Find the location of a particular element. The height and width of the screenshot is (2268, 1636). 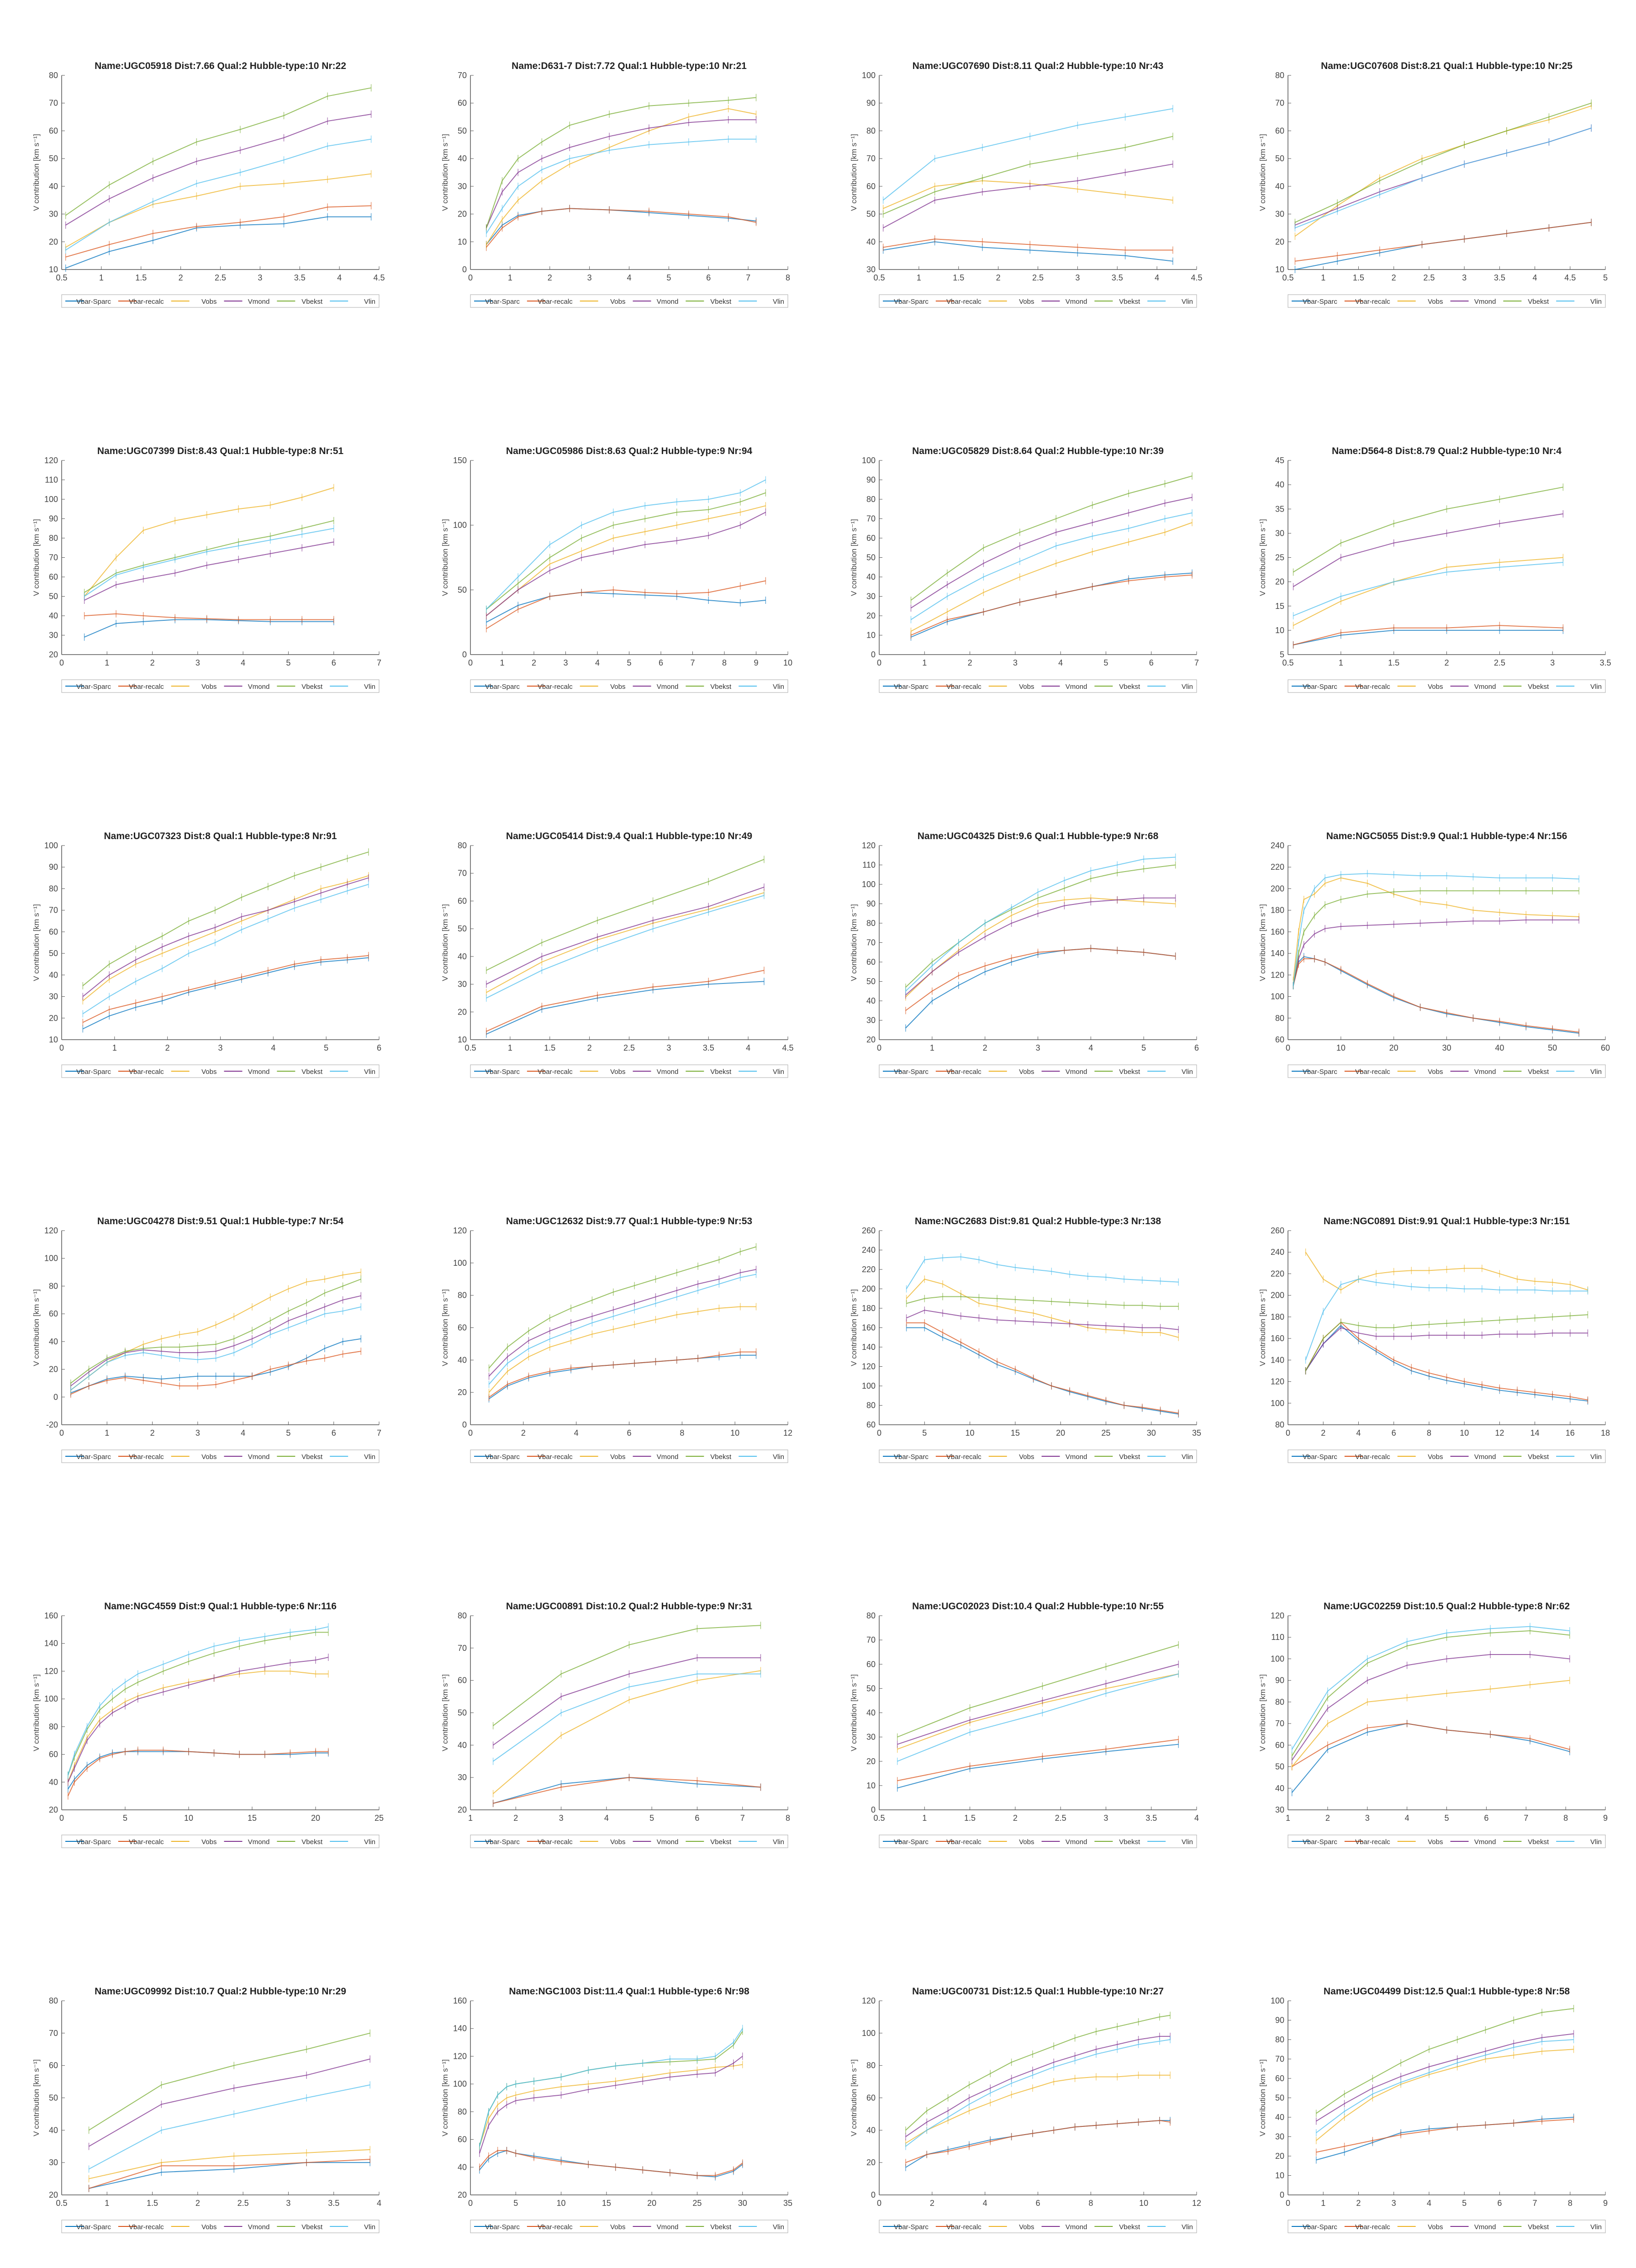

x-tick-label: 15 is located at coordinates (1016, 1433).